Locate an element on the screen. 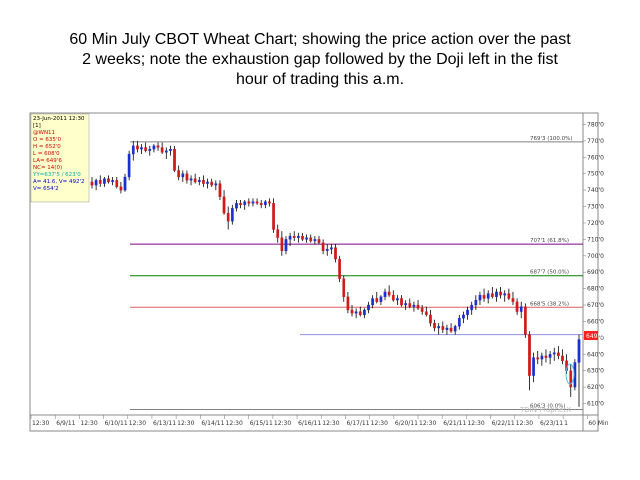 This screenshot has width=640, height=480. info-line: L = 608'0 is located at coordinates (46, 154).